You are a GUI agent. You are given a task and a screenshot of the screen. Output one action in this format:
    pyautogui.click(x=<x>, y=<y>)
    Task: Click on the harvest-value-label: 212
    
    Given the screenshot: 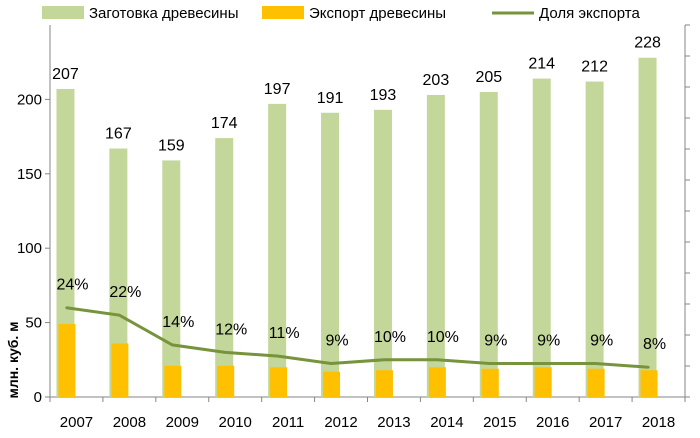 What is the action you would take?
    pyautogui.click(x=594, y=67)
    